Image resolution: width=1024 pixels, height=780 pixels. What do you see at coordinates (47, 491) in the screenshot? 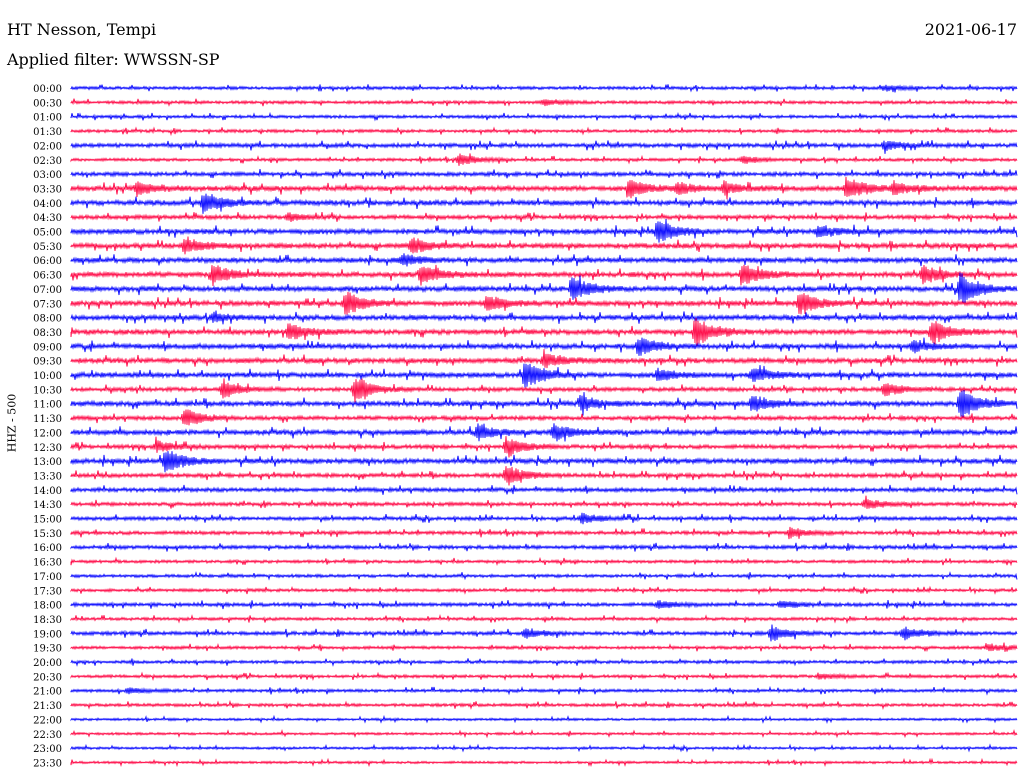
I see `row-time-label: 14:00` at bounding box center [47, 491].